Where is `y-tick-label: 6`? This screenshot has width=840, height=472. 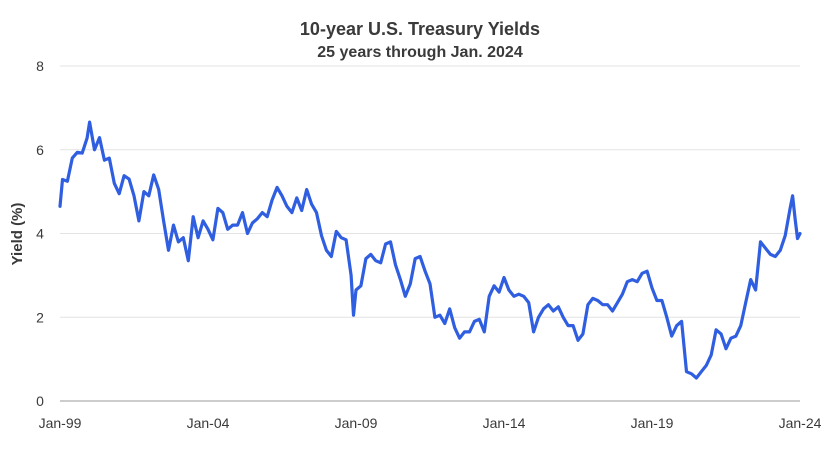
y-tick-label: 6 is located at coordinates (40, 150).